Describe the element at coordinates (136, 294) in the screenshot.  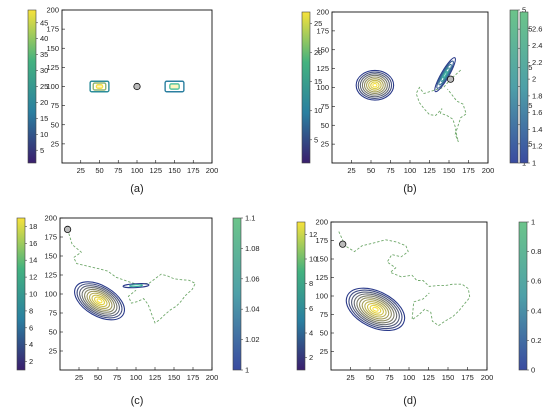
I see `plot-area` at that location.